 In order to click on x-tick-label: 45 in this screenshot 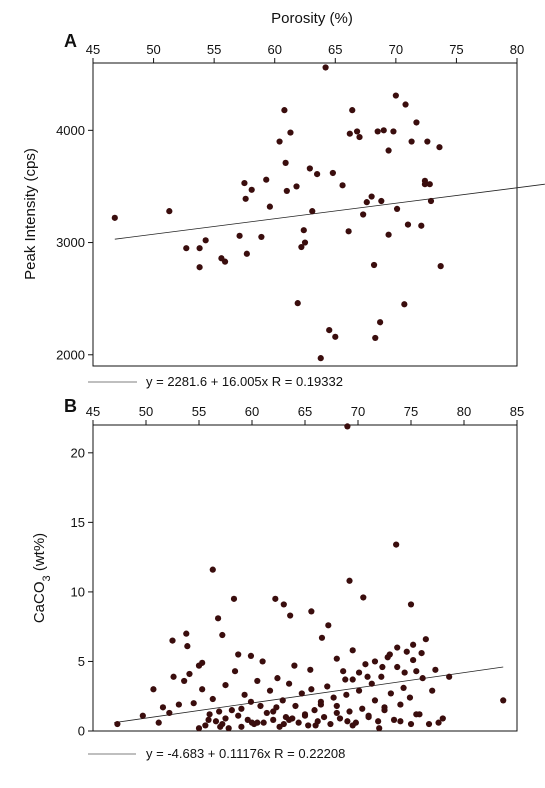, I will do `click(93, 411)`.